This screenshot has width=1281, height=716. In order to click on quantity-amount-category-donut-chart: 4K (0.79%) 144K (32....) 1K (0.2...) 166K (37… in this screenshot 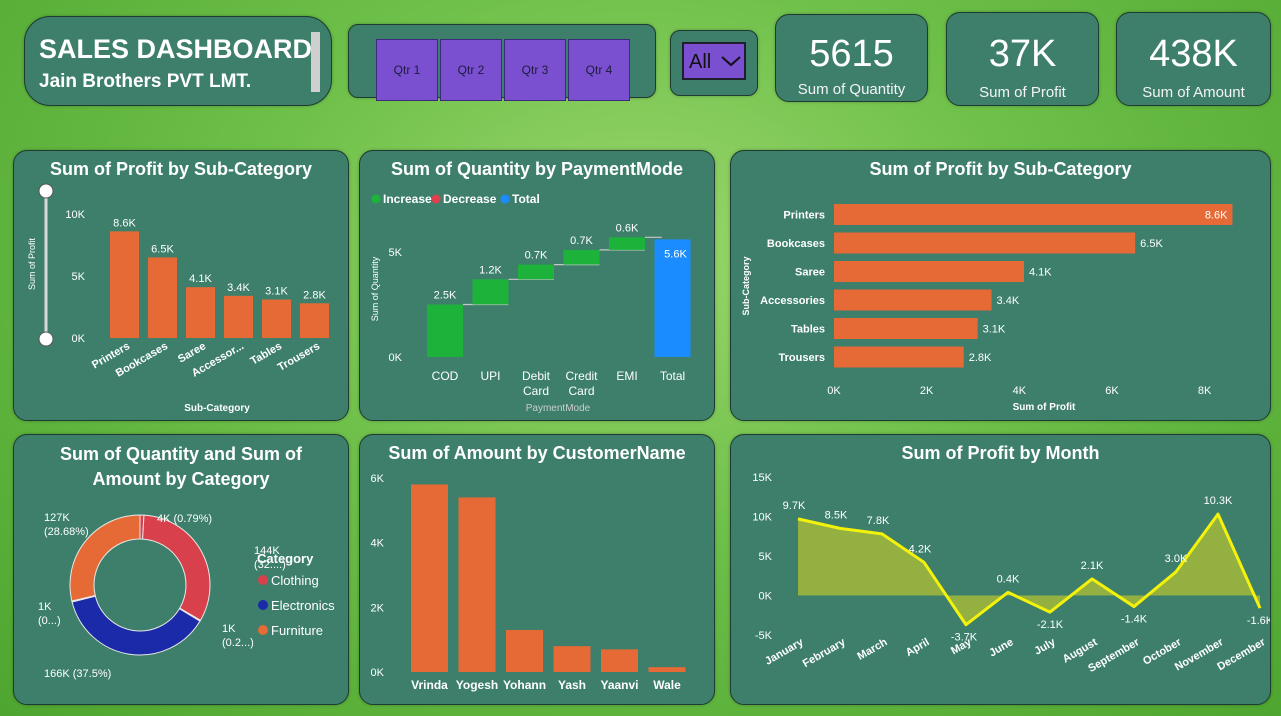, I will do `click(186, 596)`.